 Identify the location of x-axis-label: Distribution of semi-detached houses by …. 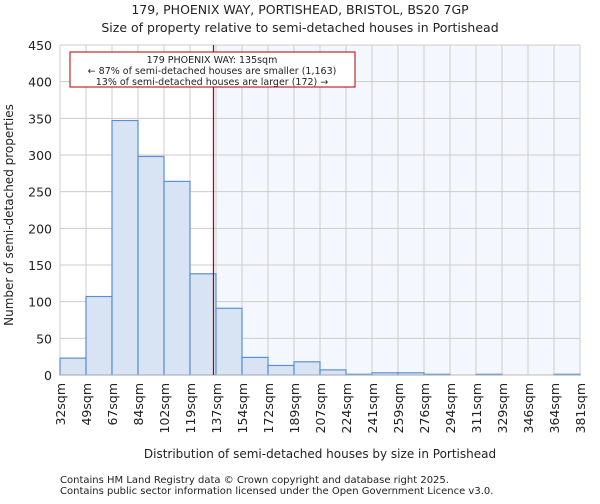
(320, 454).